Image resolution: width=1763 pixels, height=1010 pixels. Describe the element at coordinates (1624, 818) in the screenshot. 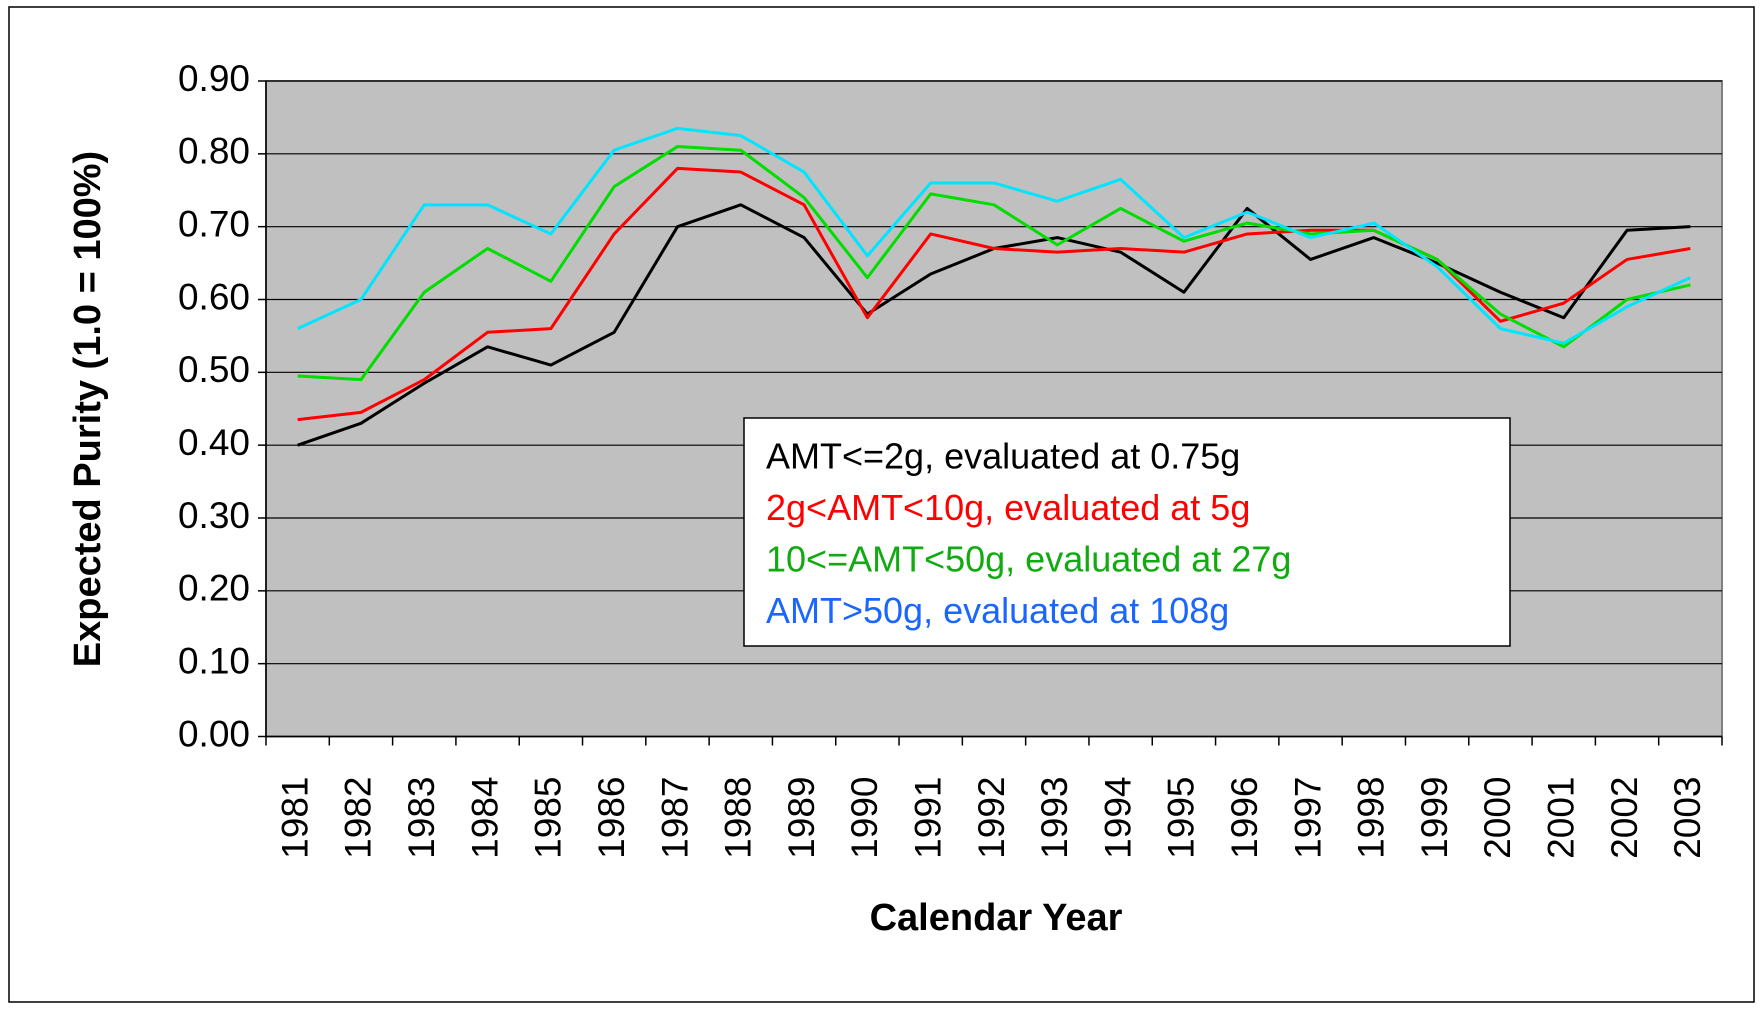

I see `x-tick-label: 2002` at that location.